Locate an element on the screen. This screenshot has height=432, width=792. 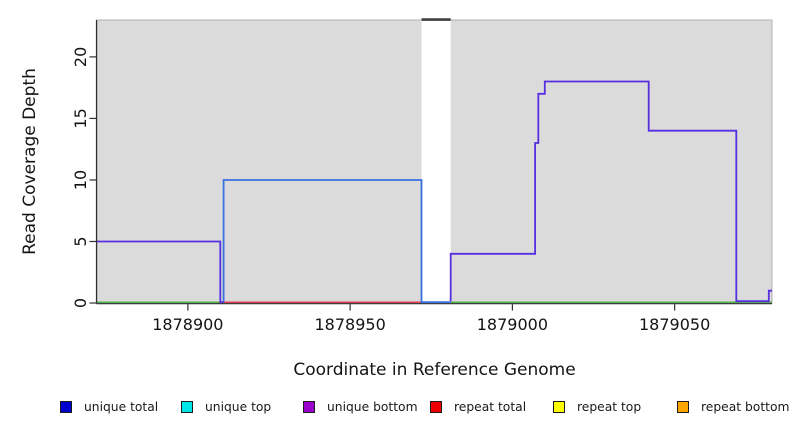
legend-label: repeat bottom is located at coordinates (745, 407).